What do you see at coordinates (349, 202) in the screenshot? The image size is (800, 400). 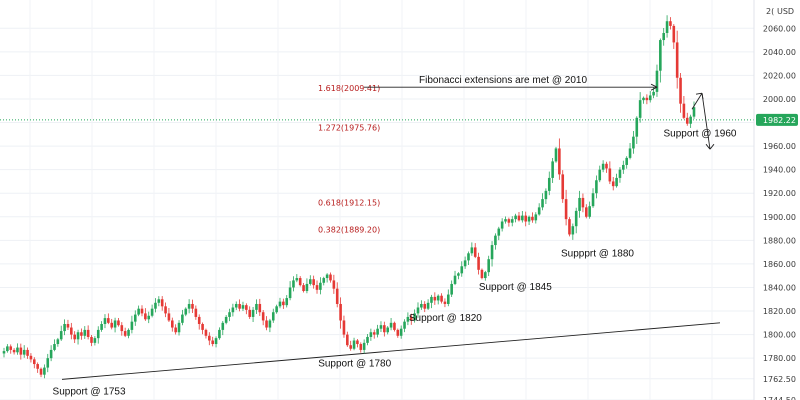 I see `fib-level-label: 0.618(1912.15)` at bounding box center [349, 202].